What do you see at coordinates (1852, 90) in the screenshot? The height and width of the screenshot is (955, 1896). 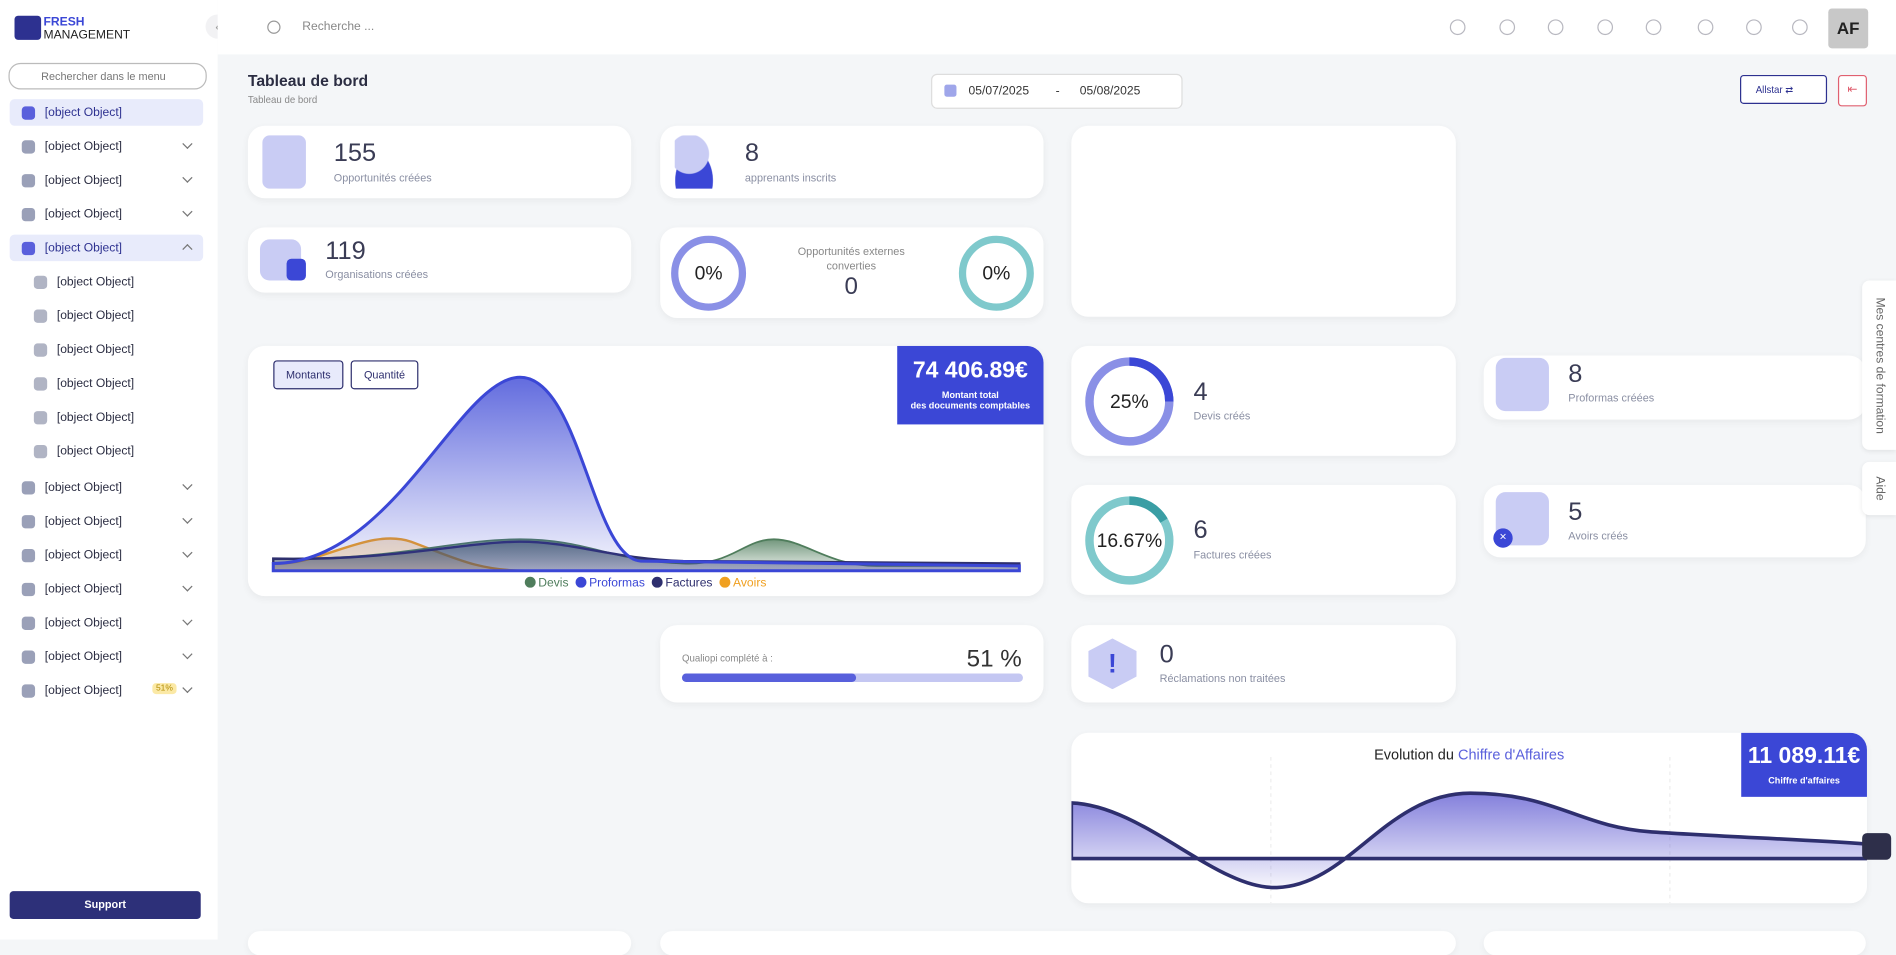 I see `logout-button: ⇤` at bounding box center [1852, 90].